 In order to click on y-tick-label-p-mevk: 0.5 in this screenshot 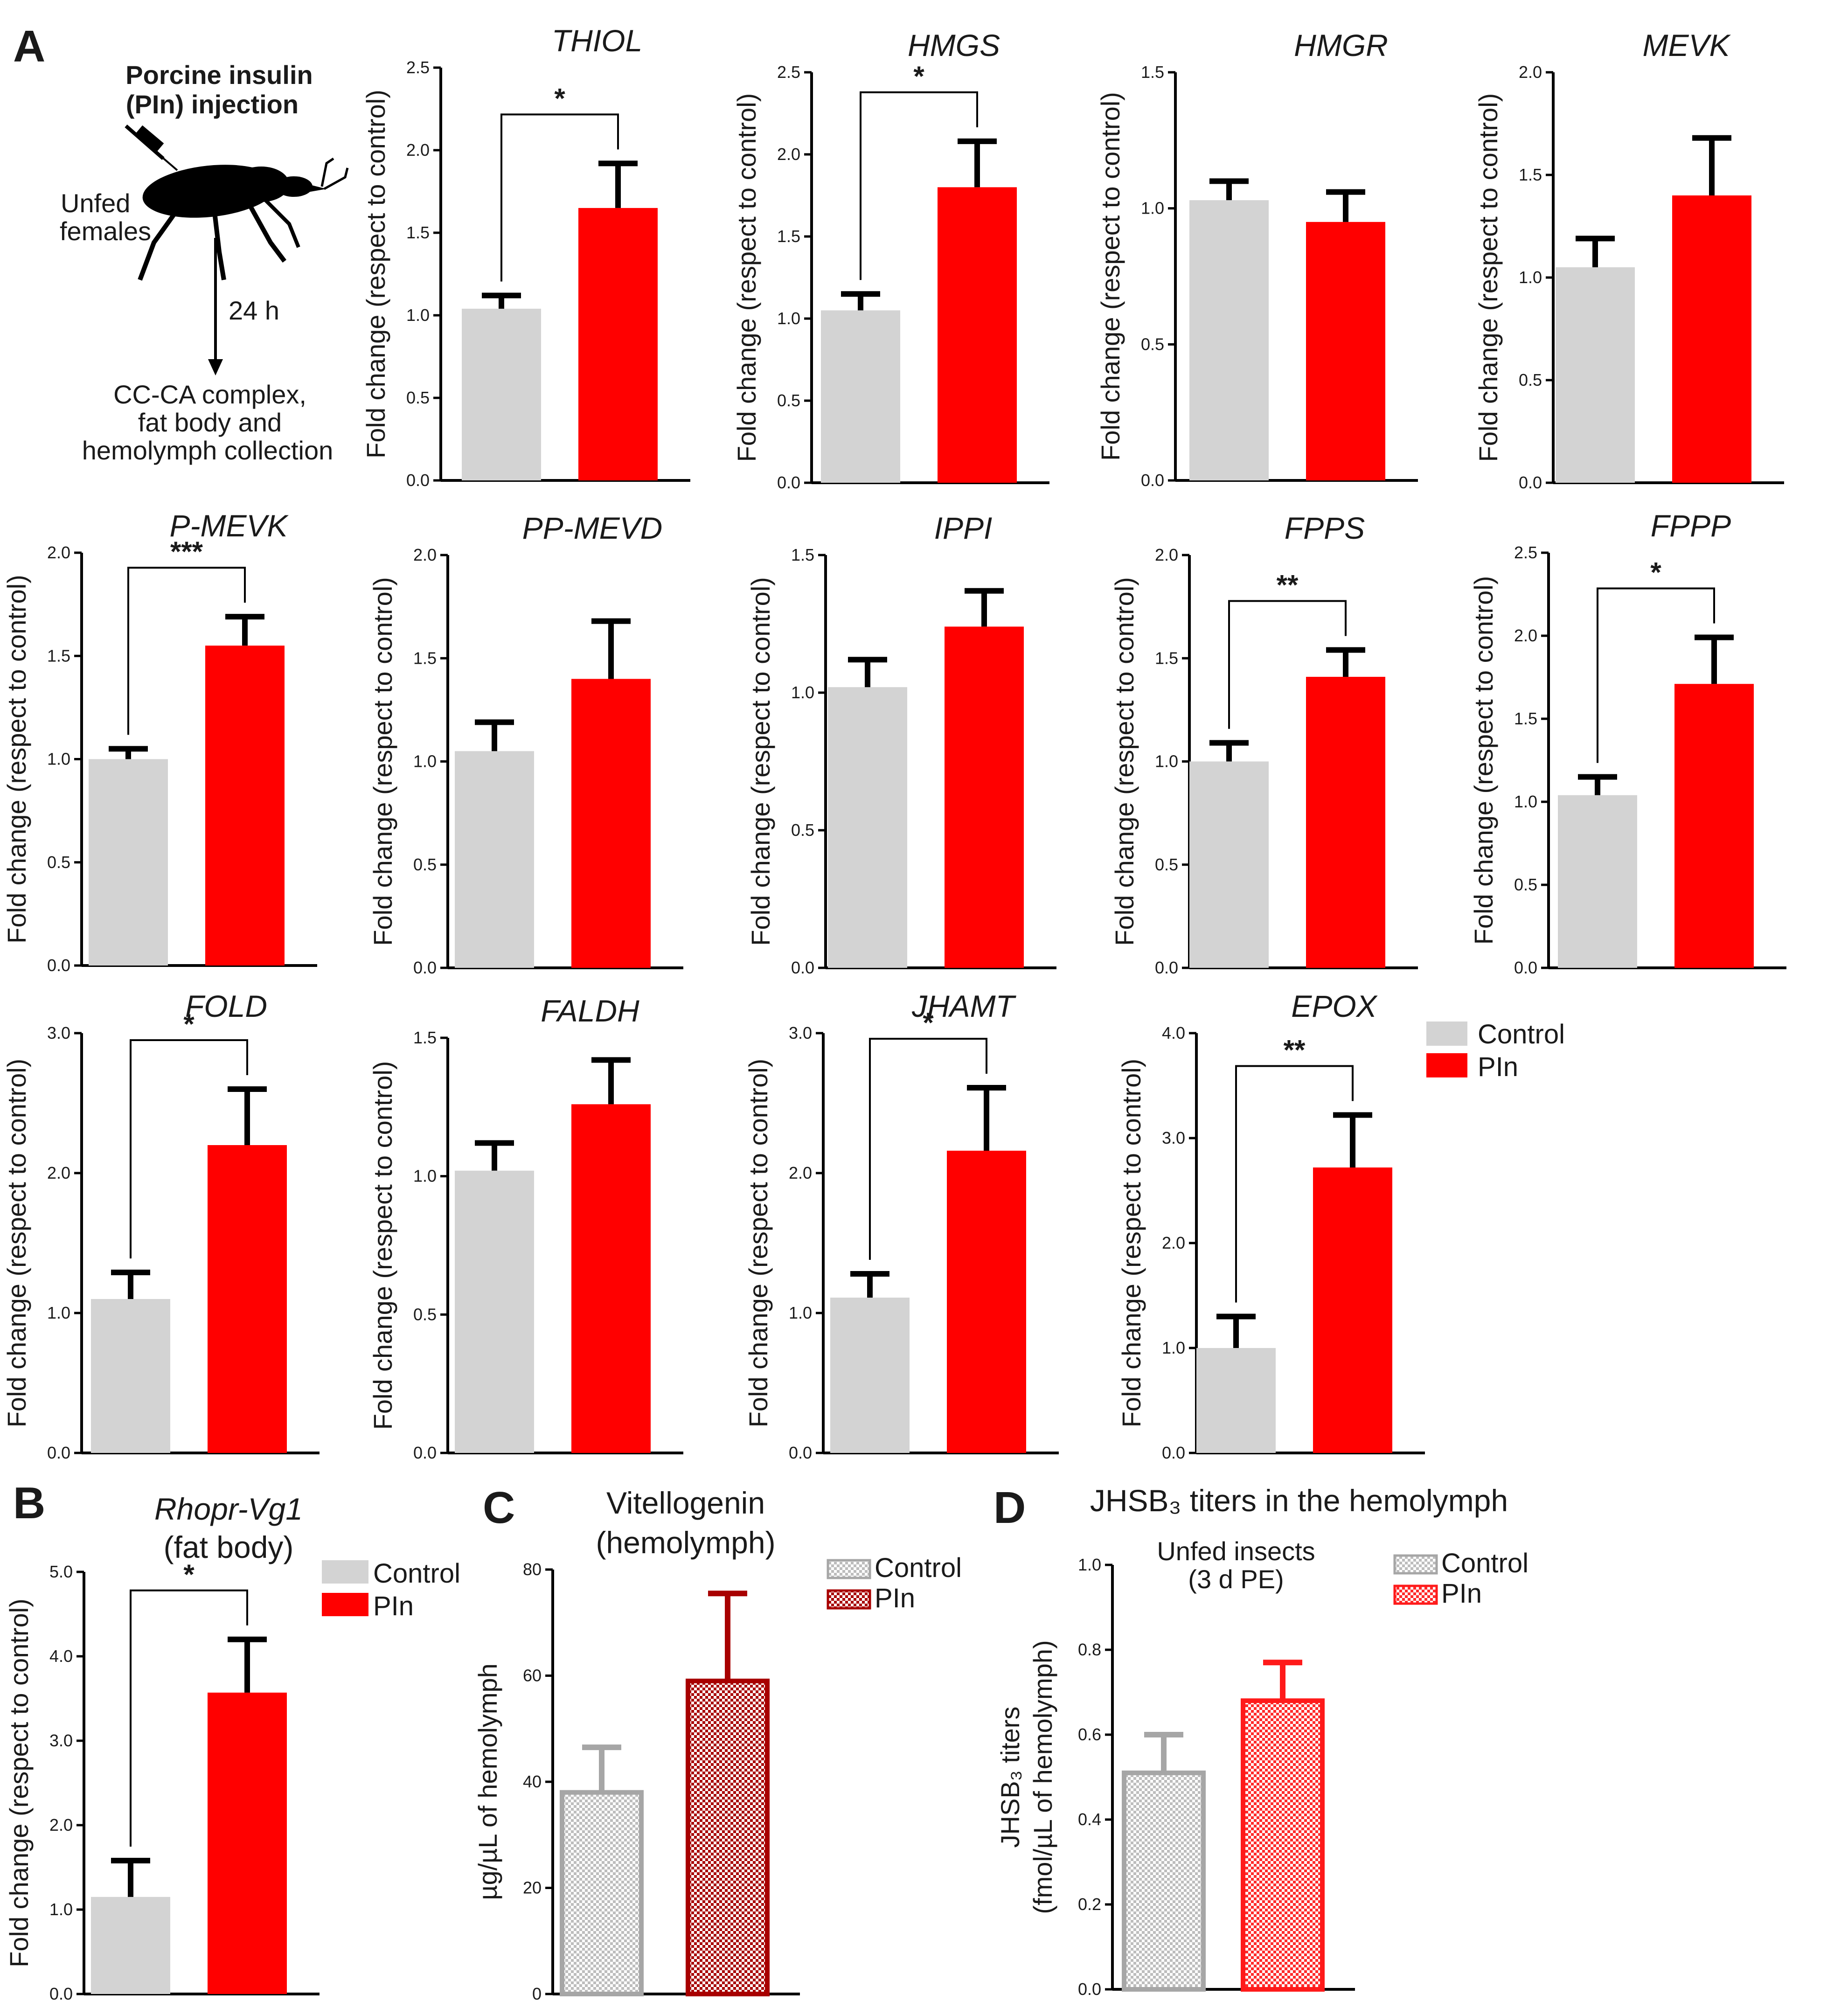, I will do `click(58, 863)`.